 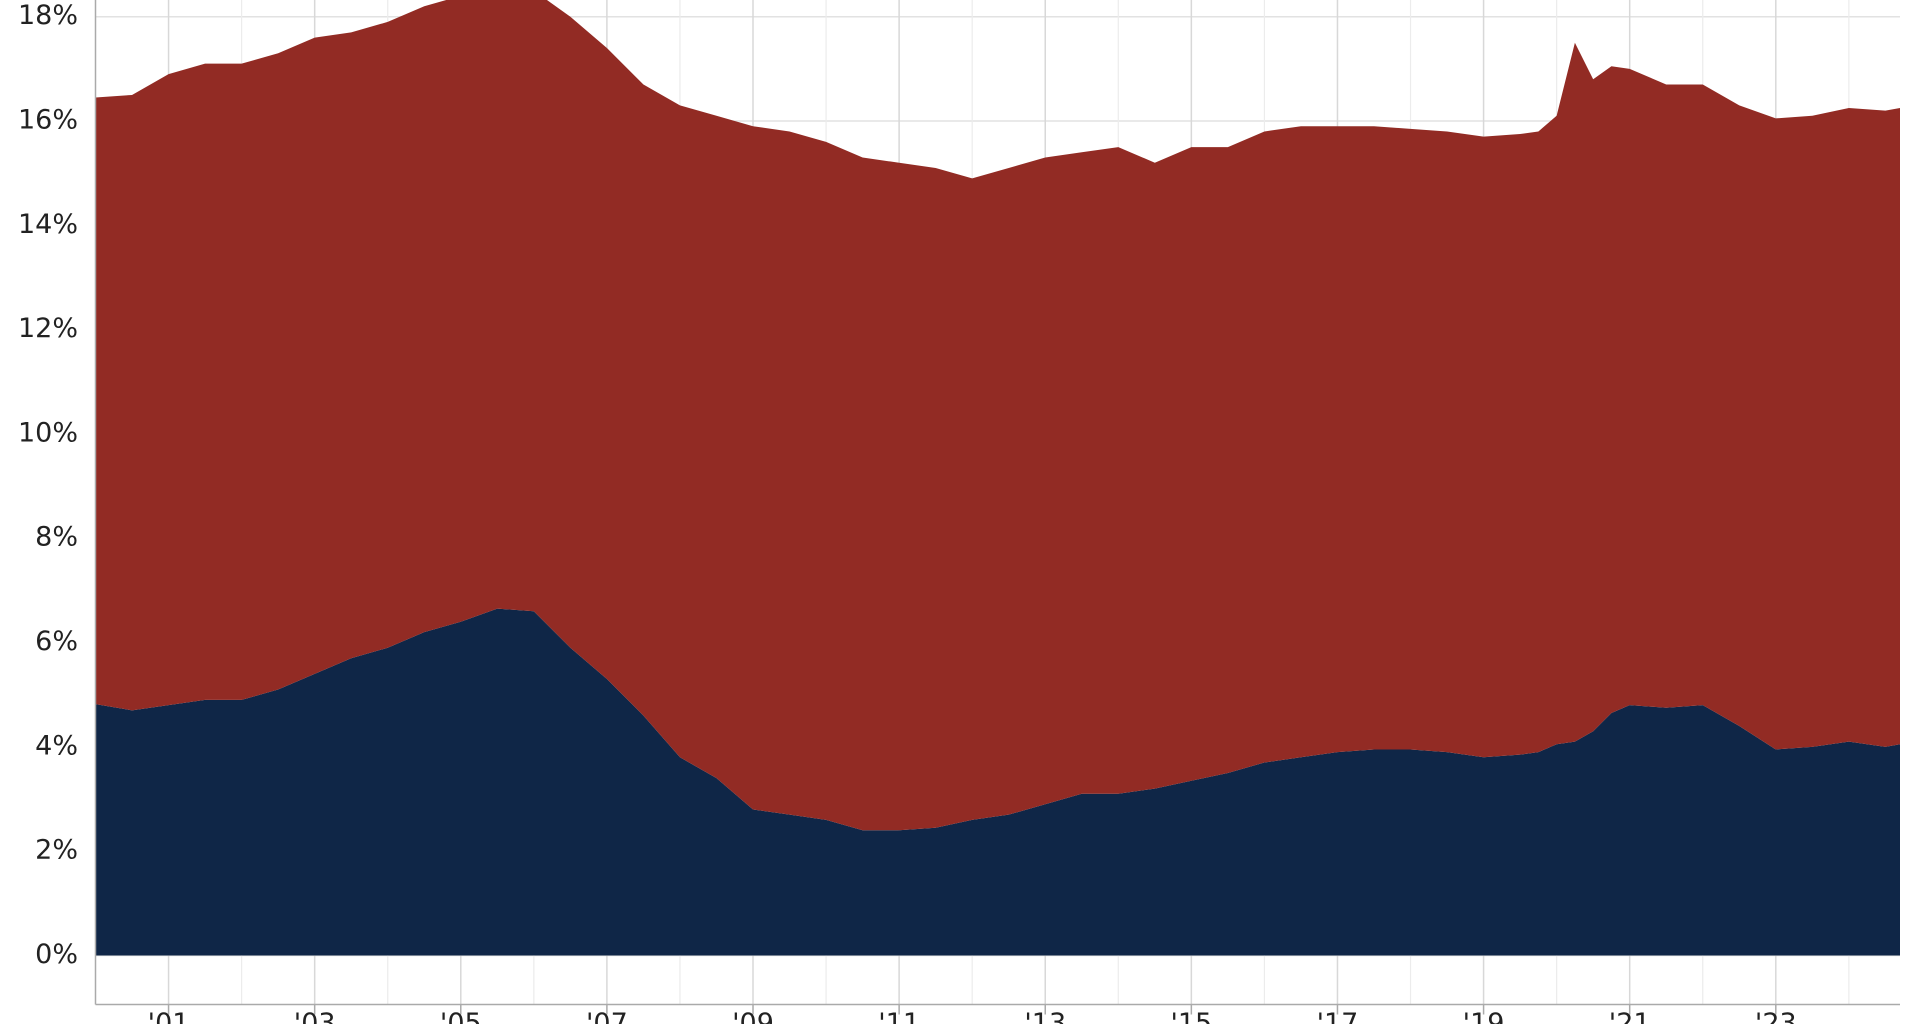 What do you see at coordinates (899, 1016) in the screenshot?
I see `x-tick-label: '11` at bounding box center [899, 1016].